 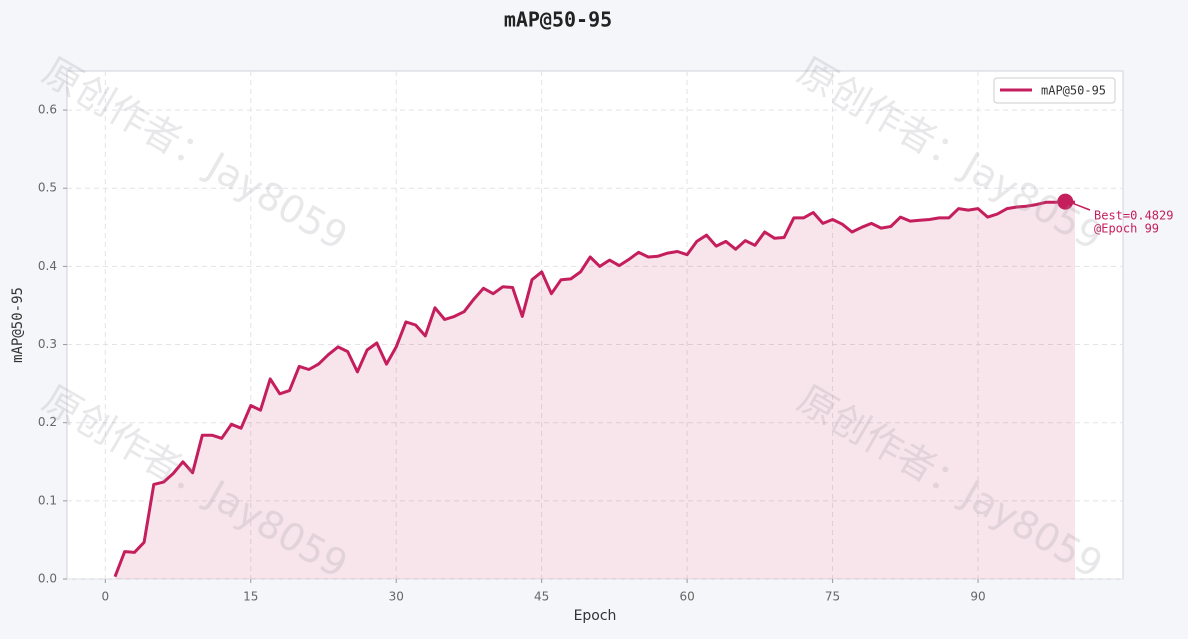 I want to click on y-tick-label: 0.1, so click(x=47, y=500).